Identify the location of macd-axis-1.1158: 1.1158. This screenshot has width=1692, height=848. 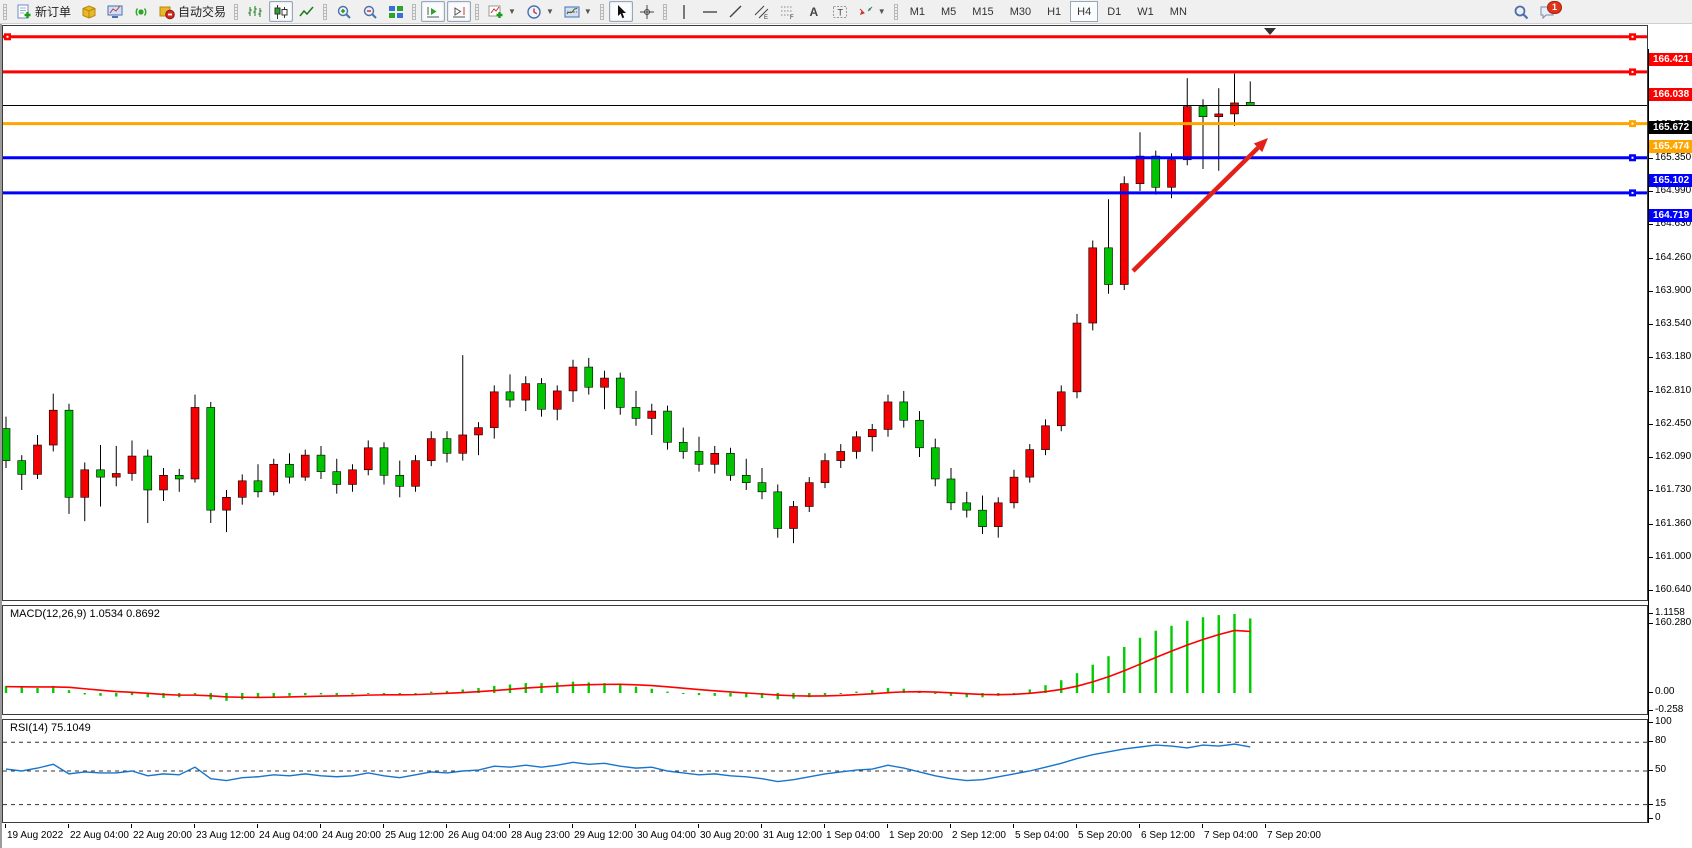
(1670, 612).